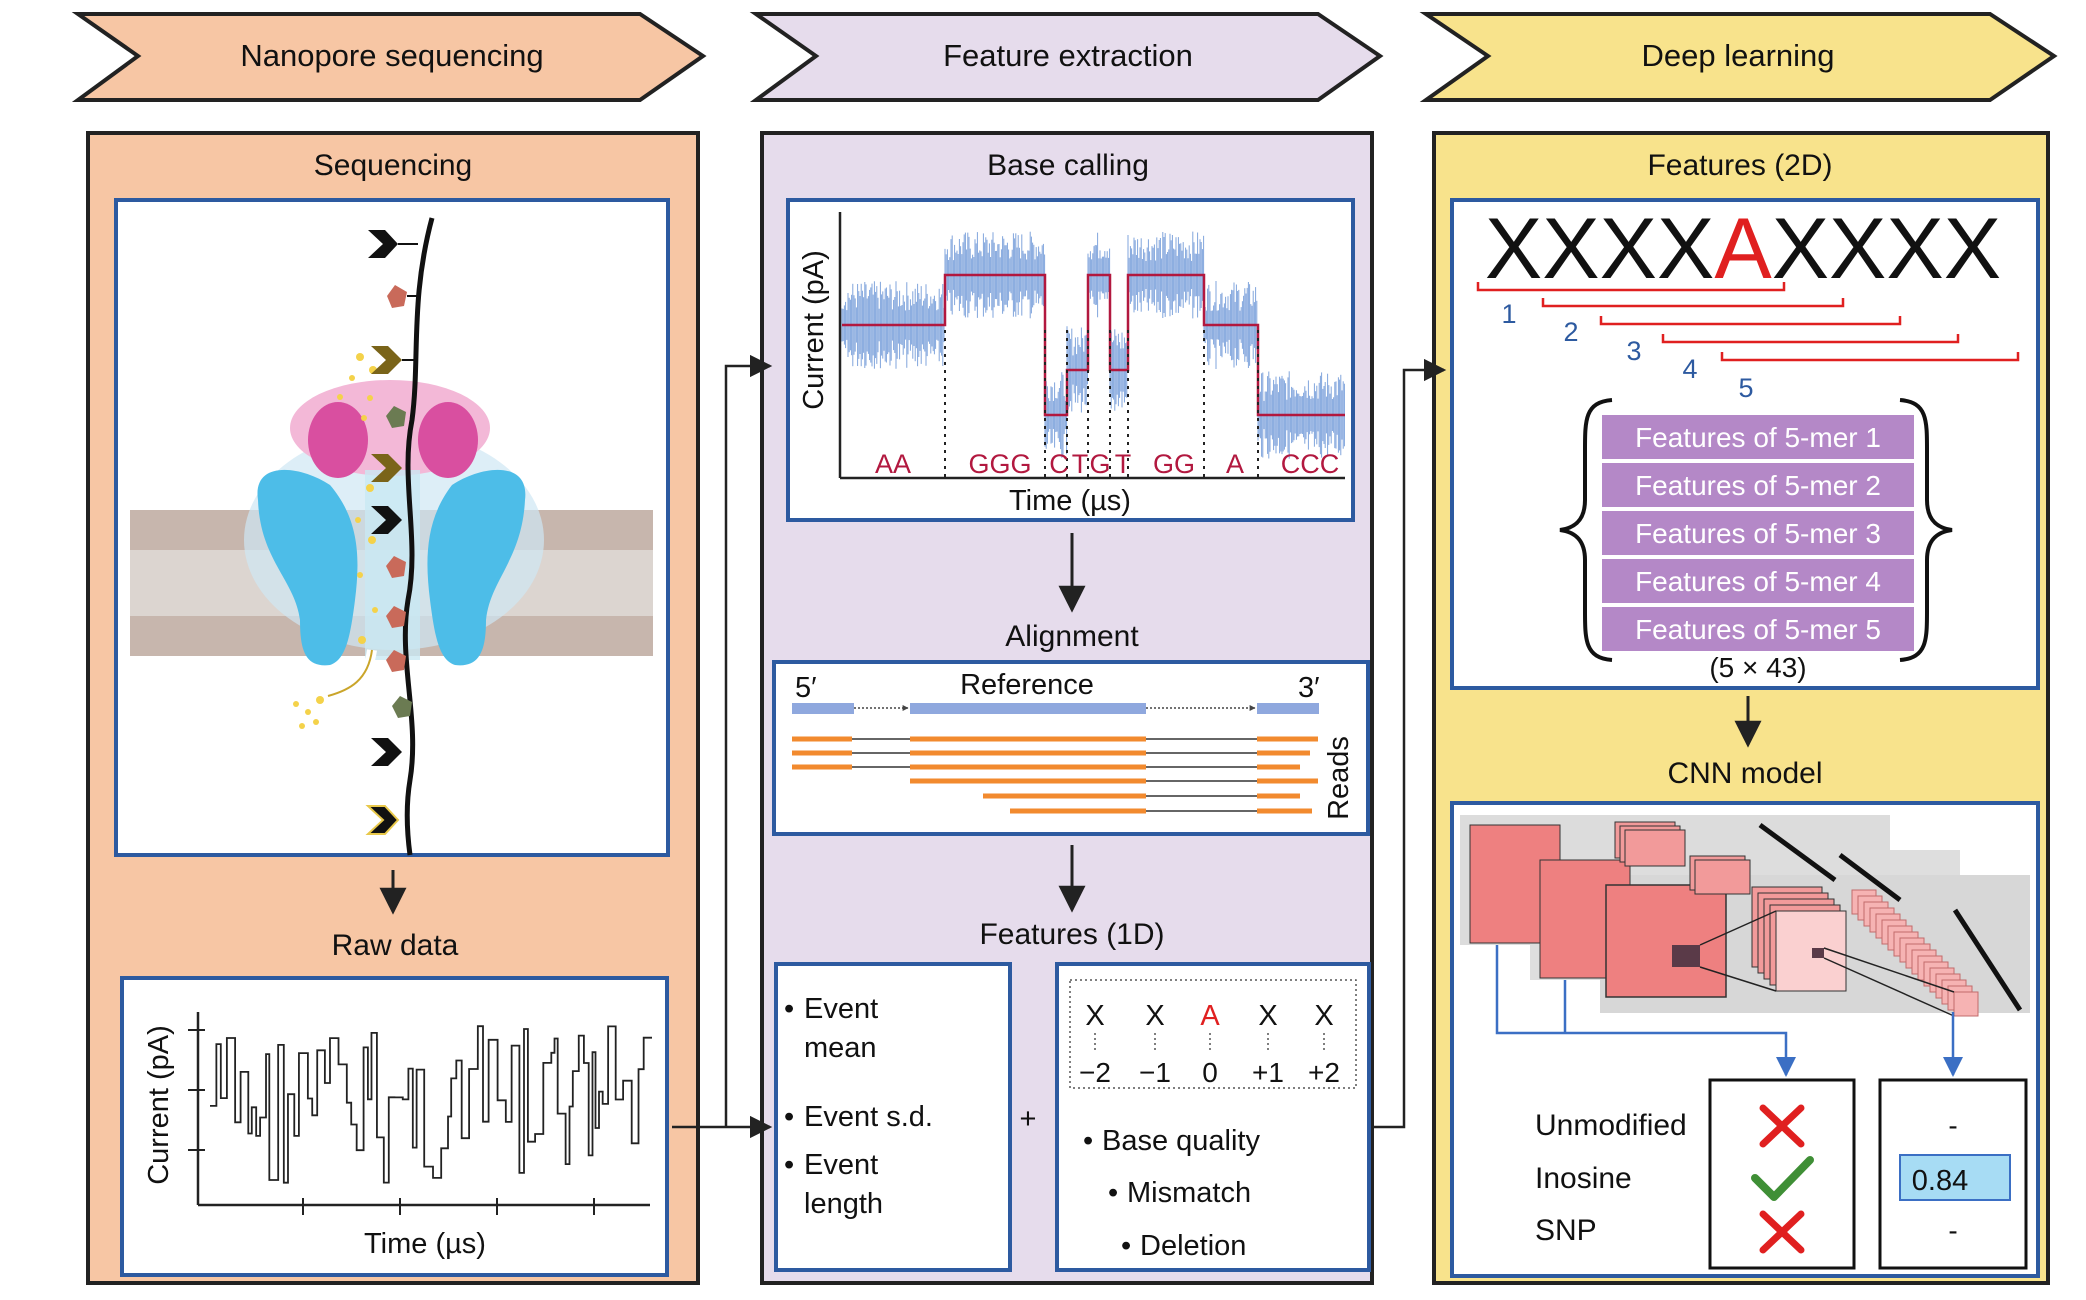 Image resolution: width=2086 pixels, height=1300 pixels. Describe the element at coordinates (1213, 1117) in the screenshot. I see `base-features-box` at that location.